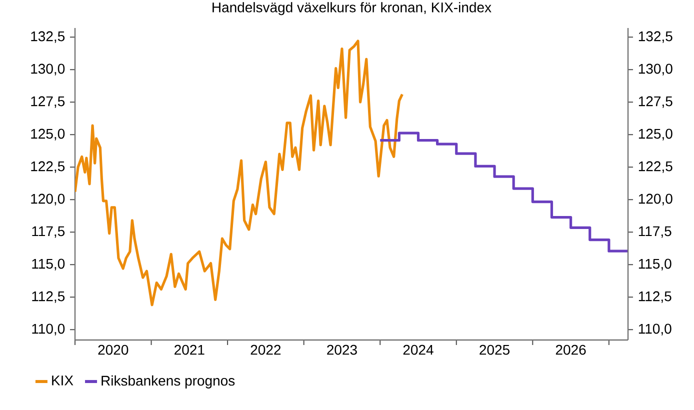 The height and width of the screenshot is (410, 694). Describe the element at coordinates (48, 232) in the screenshot. I see `y-tick-label: 117,5` at that location.